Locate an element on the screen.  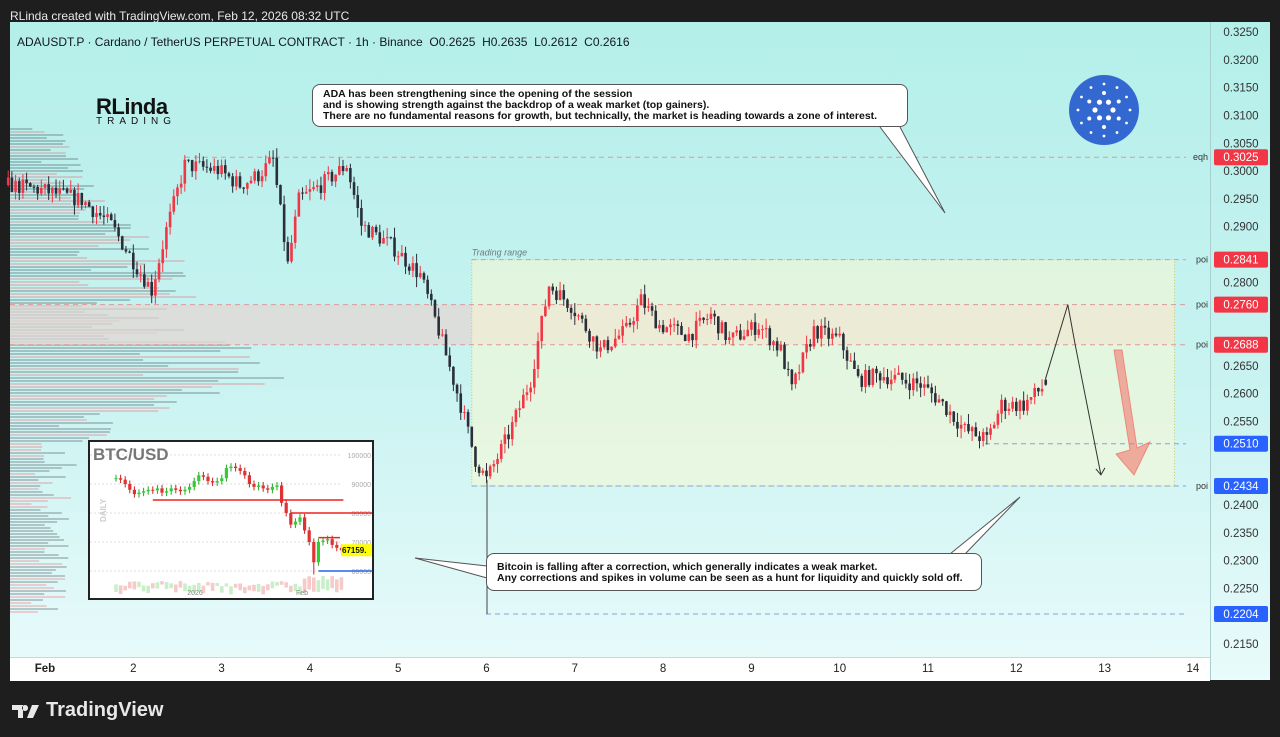
tradingview-brand: TradingView is located at coordinates (87, 710).